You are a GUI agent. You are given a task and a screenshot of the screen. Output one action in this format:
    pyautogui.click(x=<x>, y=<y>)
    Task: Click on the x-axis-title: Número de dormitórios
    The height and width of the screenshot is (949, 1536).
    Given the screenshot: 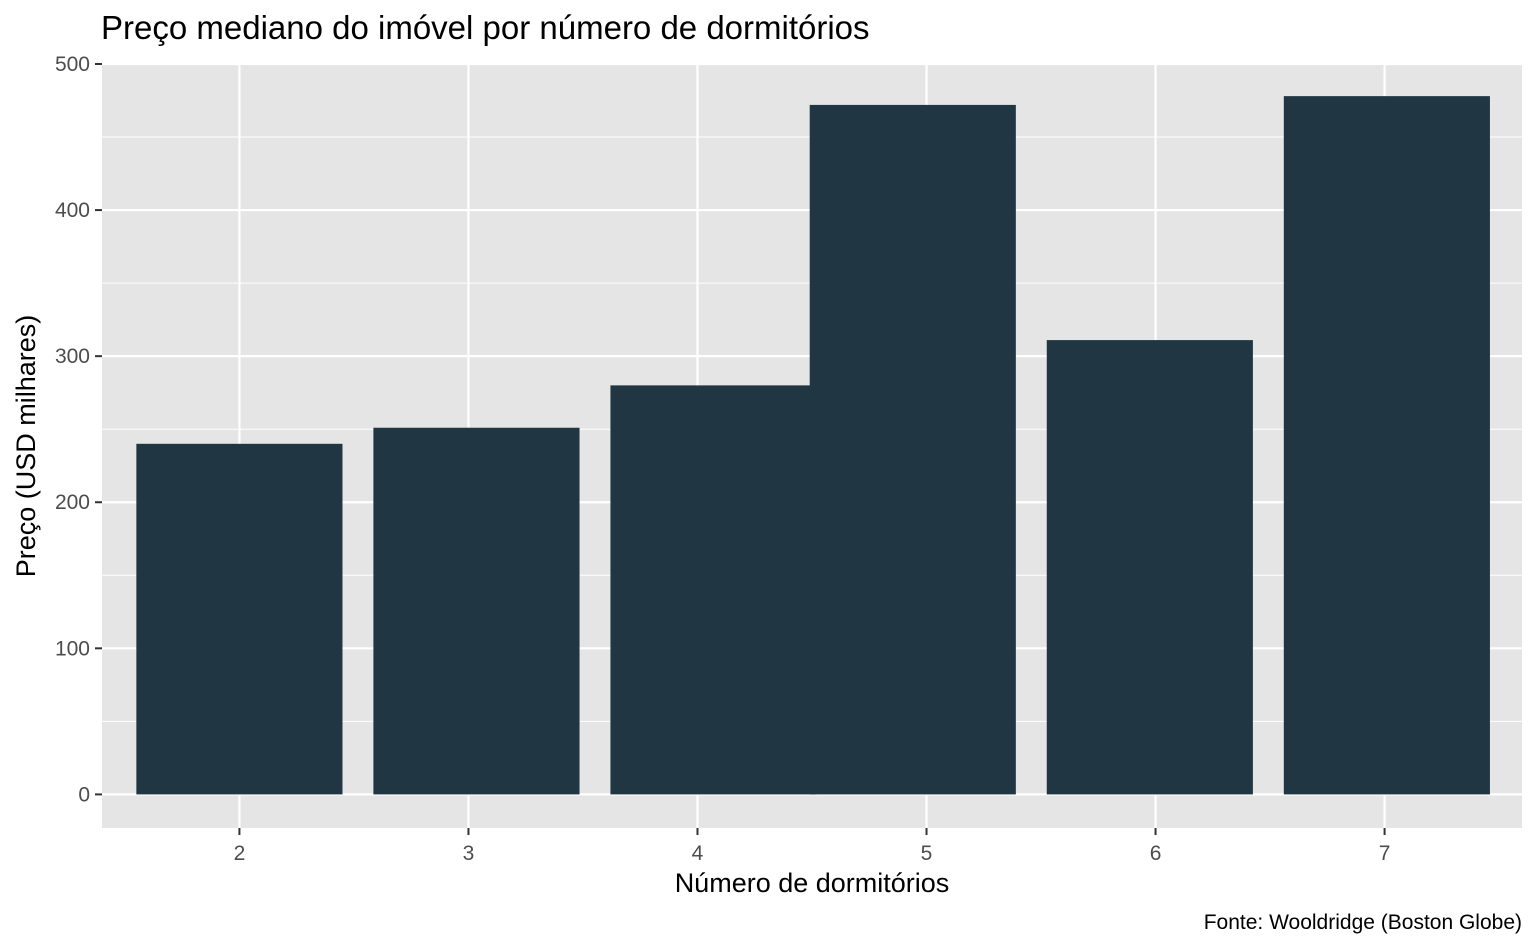 What is the action you would take?
    pyautogui.click(x=812, y=883)
    